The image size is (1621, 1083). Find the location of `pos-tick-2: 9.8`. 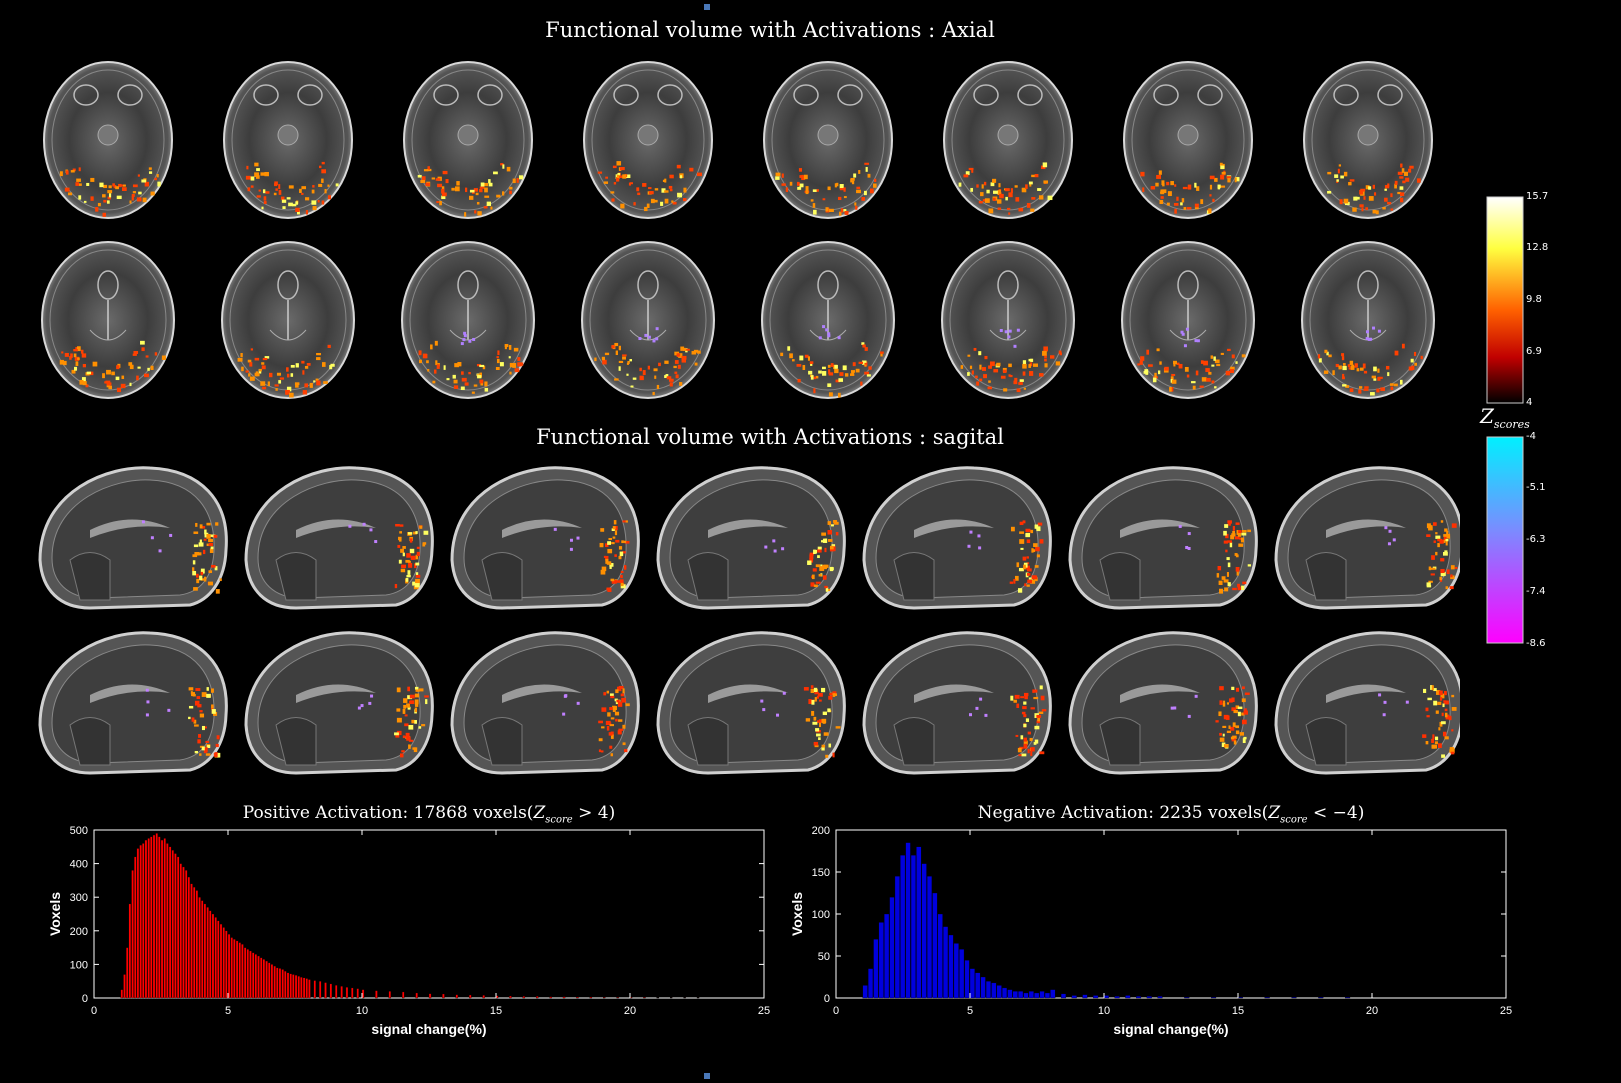

pos-tick-2: 9.8 is located at coordinates (1534, 299).